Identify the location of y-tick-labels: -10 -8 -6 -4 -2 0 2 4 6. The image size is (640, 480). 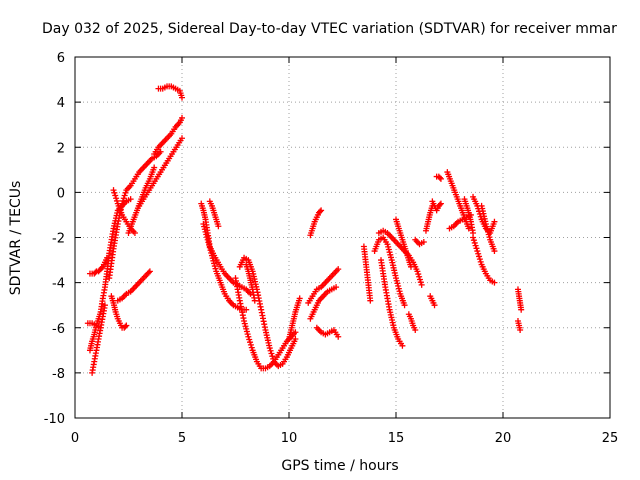
(54, 239).